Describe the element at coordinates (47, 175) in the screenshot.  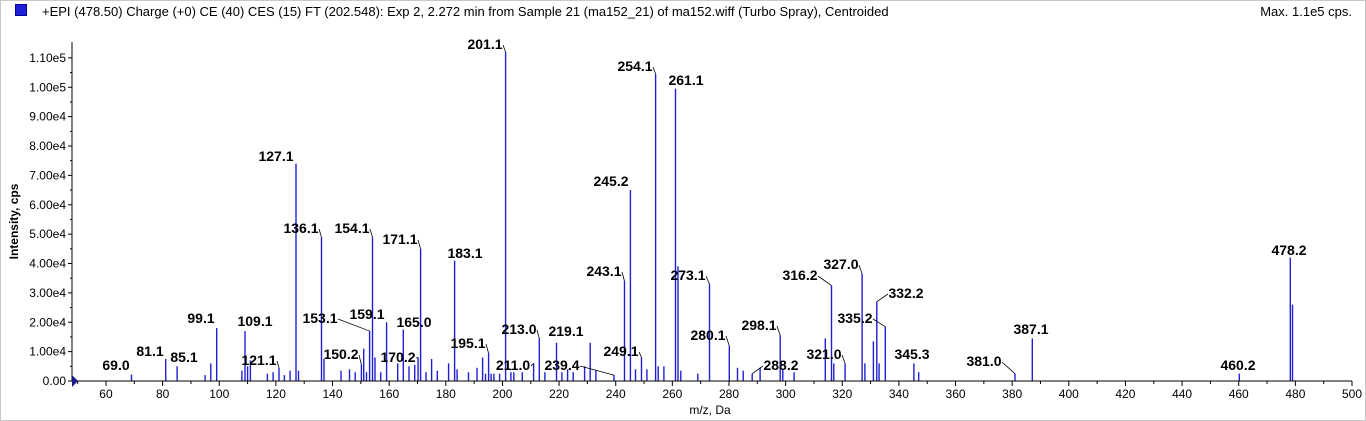
I see `y-tick-label: 7.00e4` at that location.